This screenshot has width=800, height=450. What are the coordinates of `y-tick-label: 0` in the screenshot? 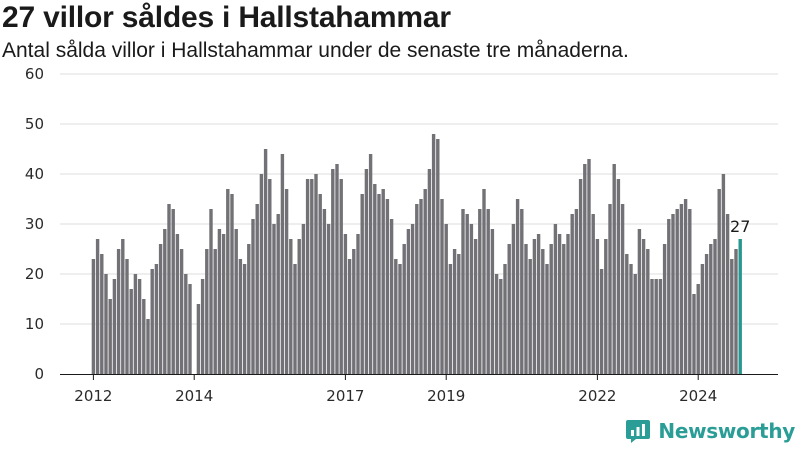 It's located at (39, 374).